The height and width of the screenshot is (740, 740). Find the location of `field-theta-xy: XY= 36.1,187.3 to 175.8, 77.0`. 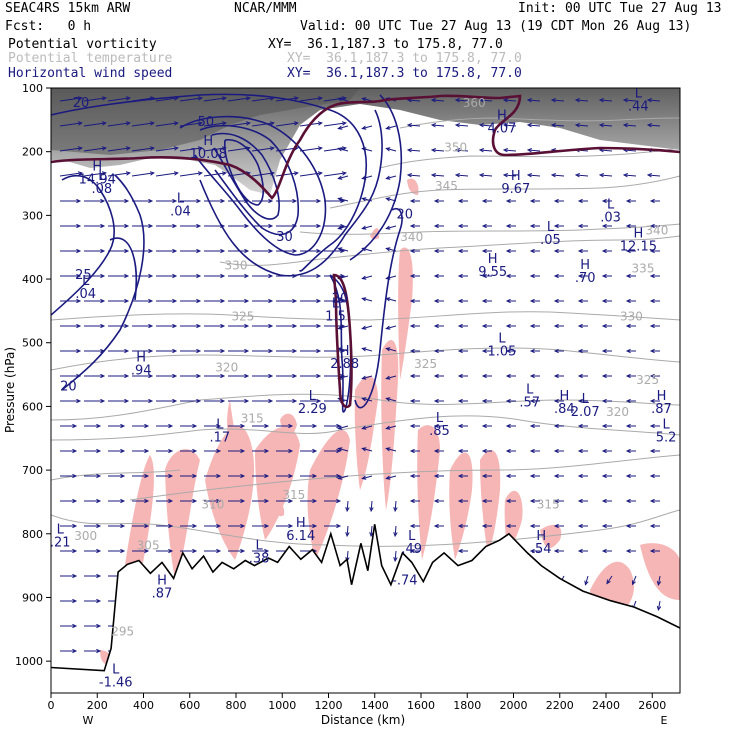

field-theta-xy: XY= 36.1,187.3 to 175.8, 77.0 is located at coordinates (404, 58).